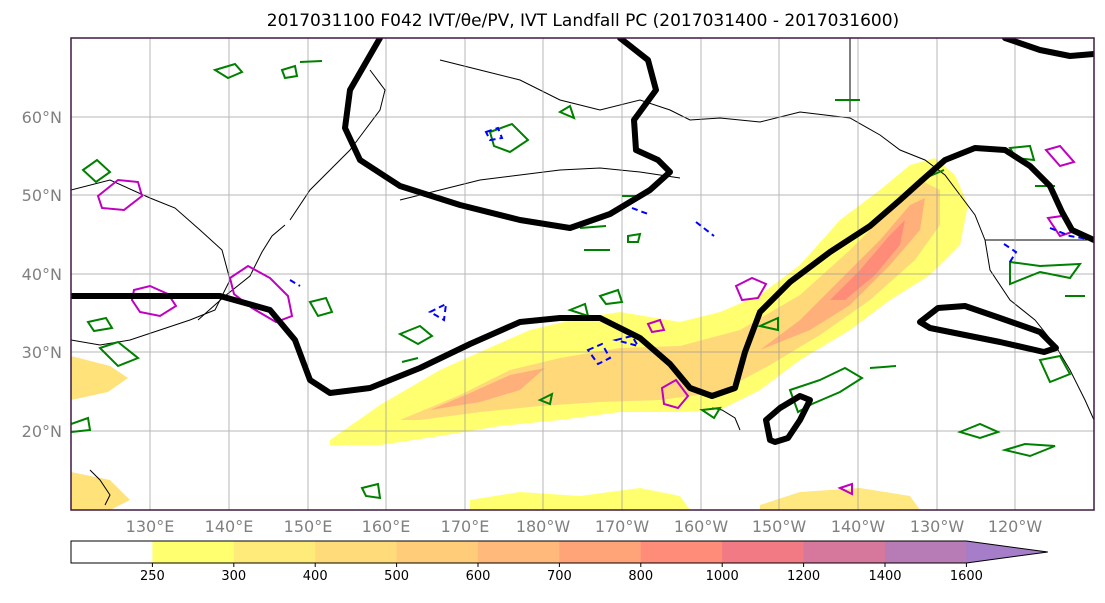  I want to click on lon-label: 120°W, so click(1015, 526).